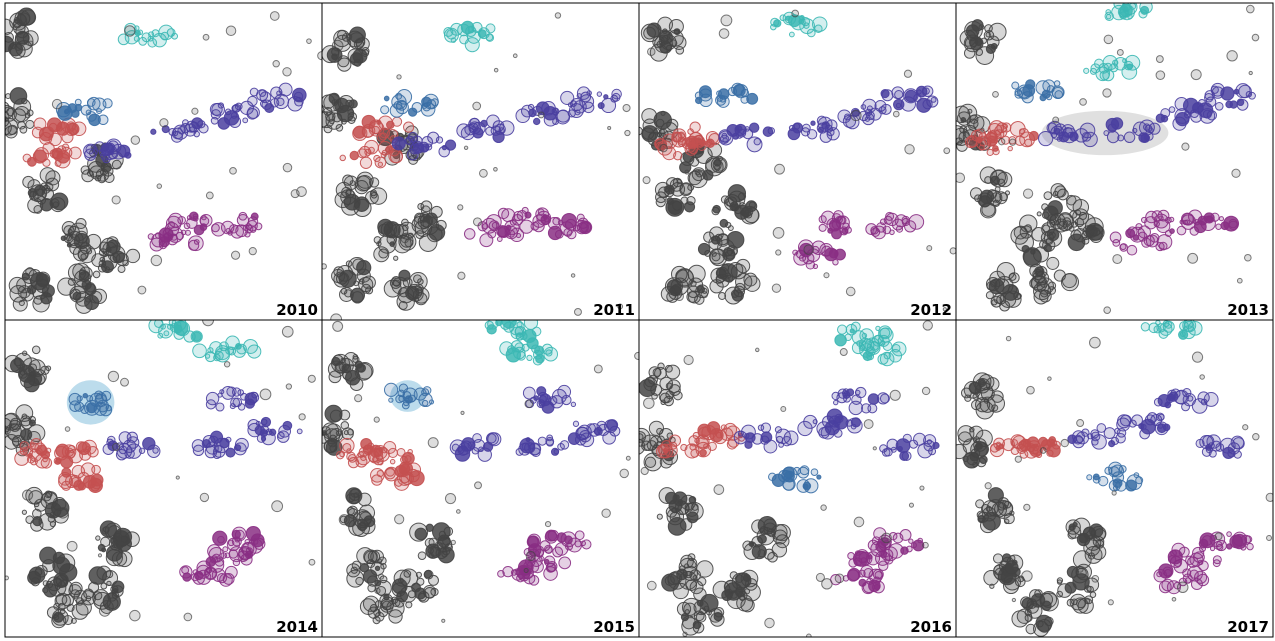  Describe the element at coordinates (797, 161) in the screenshot. I see `panel-2012` at that location.